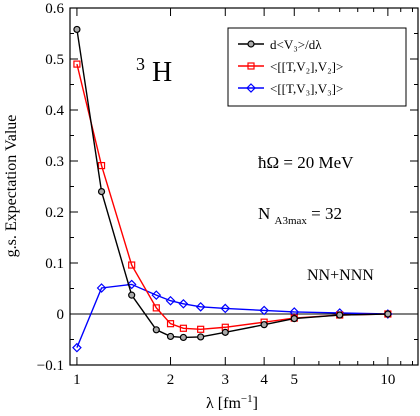 Image resolution: width=420 pixels, height=416 pixels. Describe the element at coordinates (54, 162) in the screenshot. I see `y-tick-label: 0.3` at that location.